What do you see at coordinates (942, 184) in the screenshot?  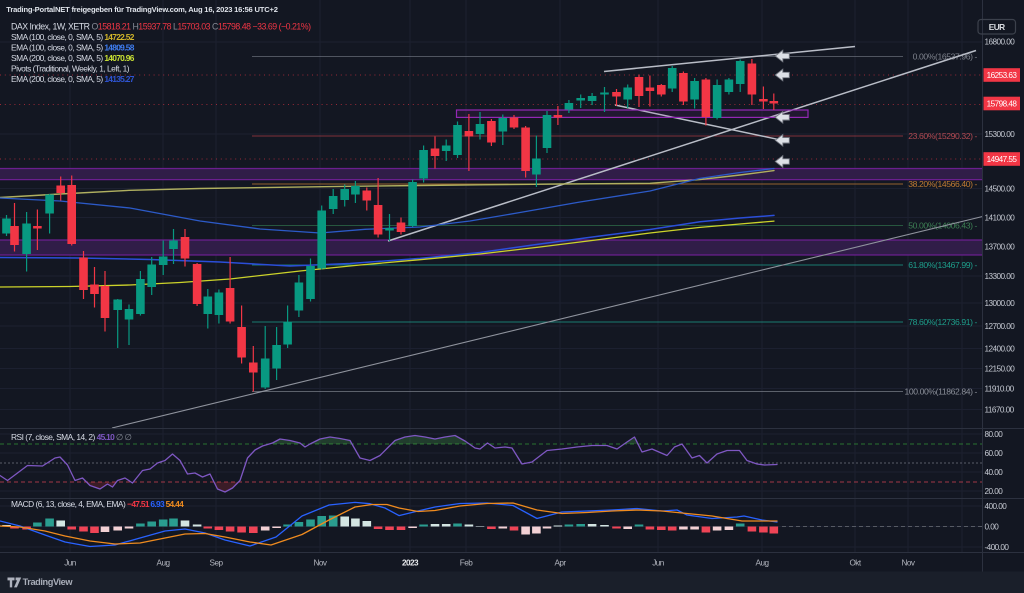 I see `svg-text: 38.20%(14566.40) -` at bounding box center [942, 184].